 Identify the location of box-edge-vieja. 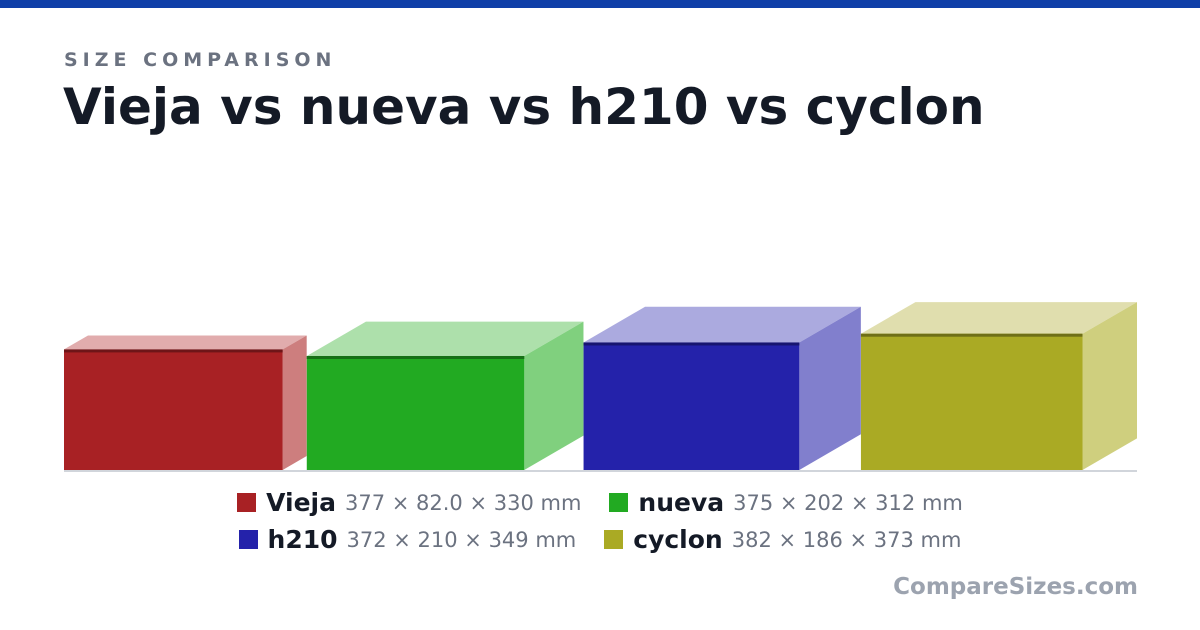
(173, 351).